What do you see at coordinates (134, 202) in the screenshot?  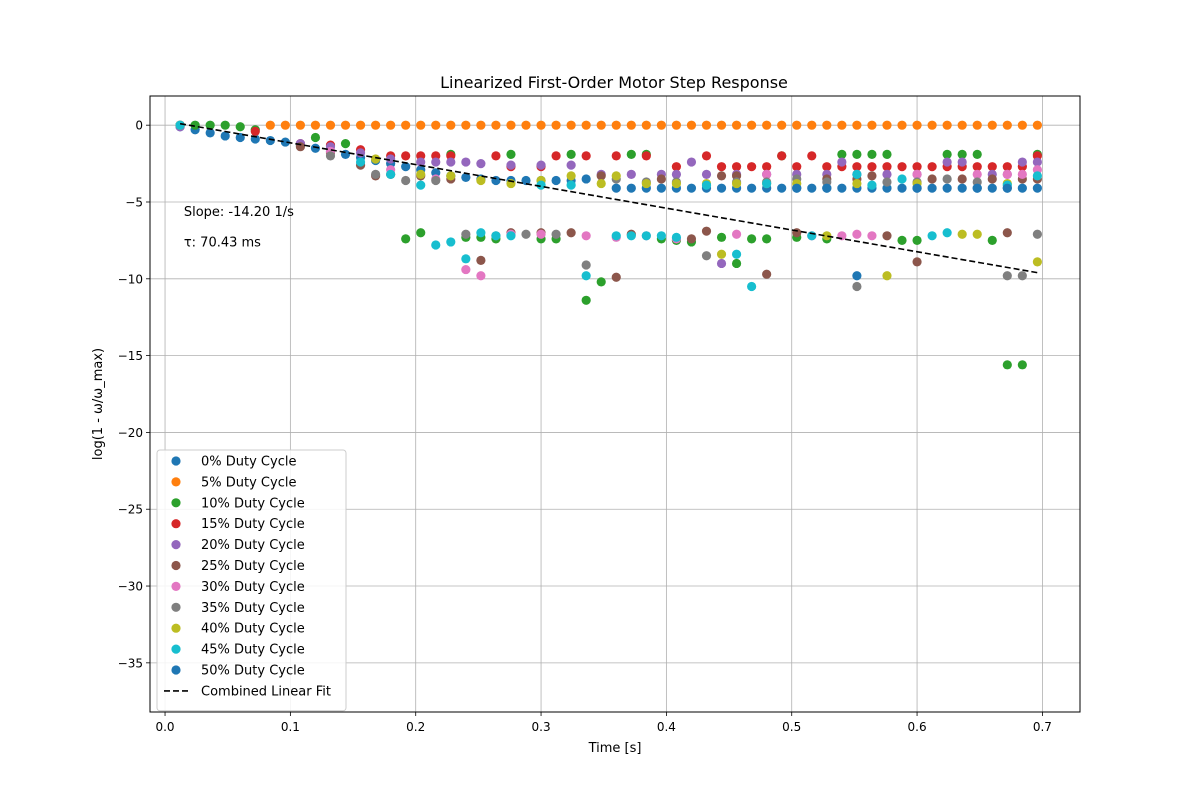 I see `y-tick-label: −5` at bounding box center [134, 202].